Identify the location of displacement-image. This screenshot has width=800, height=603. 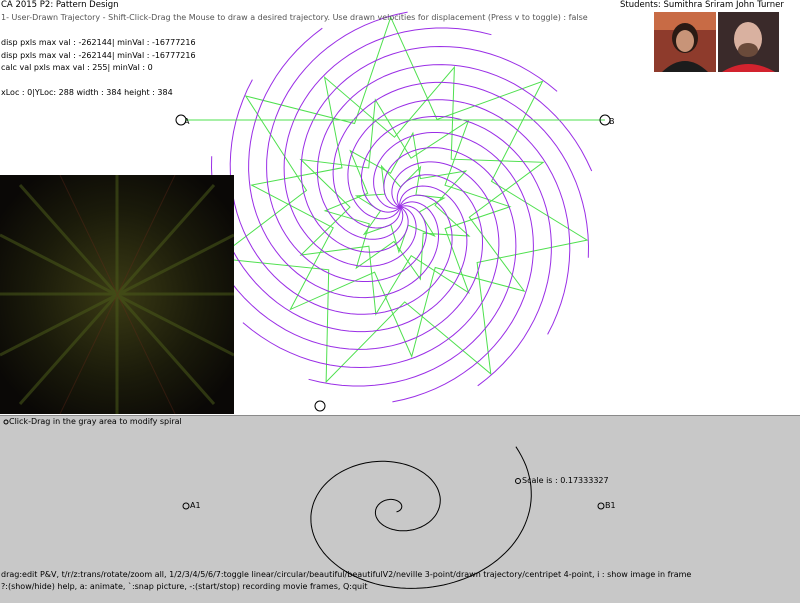
(117, 294).